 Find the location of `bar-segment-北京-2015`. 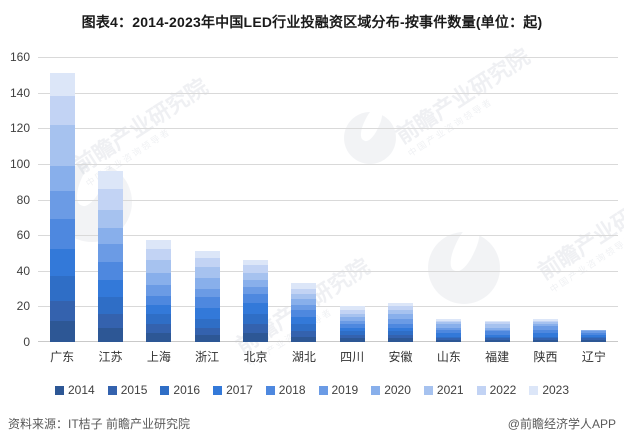

bar-segment-北京-2015 is located at coordinates (255, 329).